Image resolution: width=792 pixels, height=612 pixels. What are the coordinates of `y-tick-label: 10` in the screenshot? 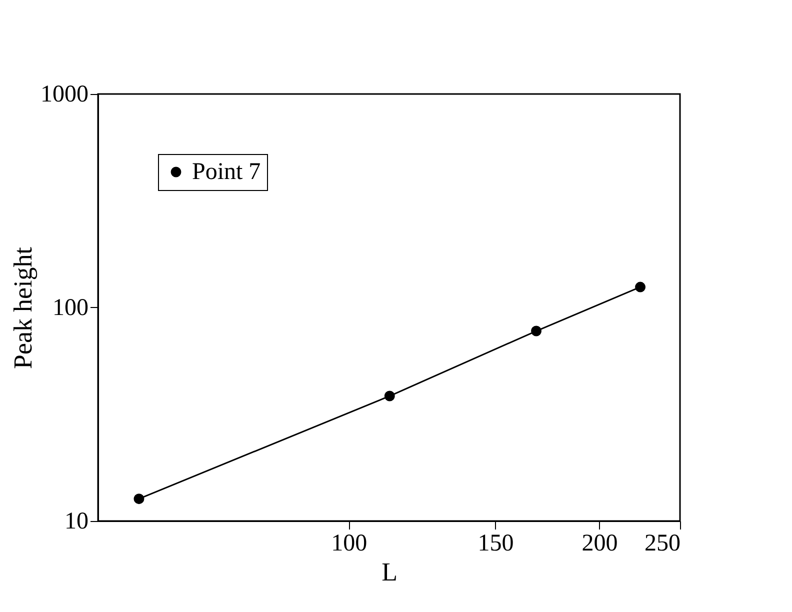 It's located at (76, 521).